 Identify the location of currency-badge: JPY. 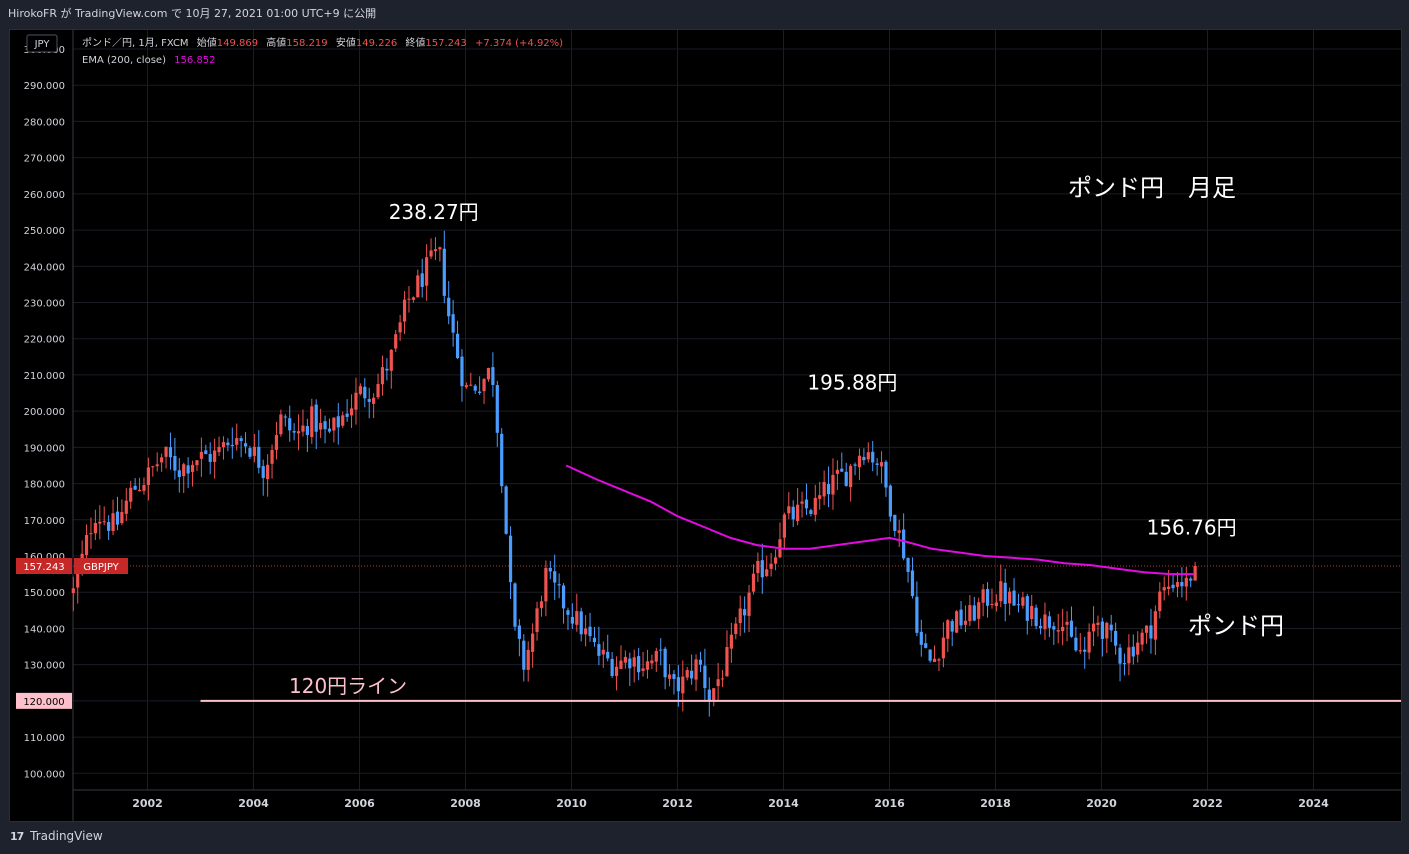
(42, 44).